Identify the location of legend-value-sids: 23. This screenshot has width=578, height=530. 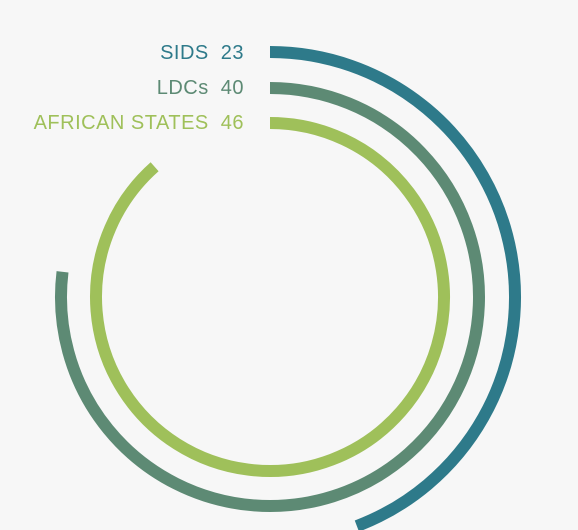
(232, 52).